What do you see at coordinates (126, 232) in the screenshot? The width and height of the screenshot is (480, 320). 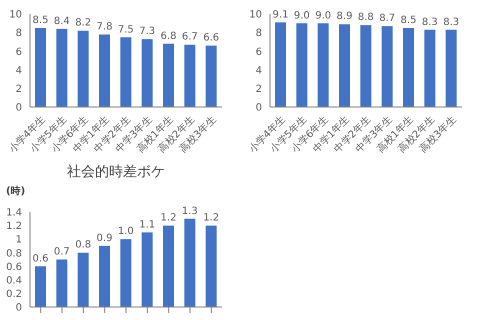 I see `data-label: 1.0` at bounding box center [126, 232].